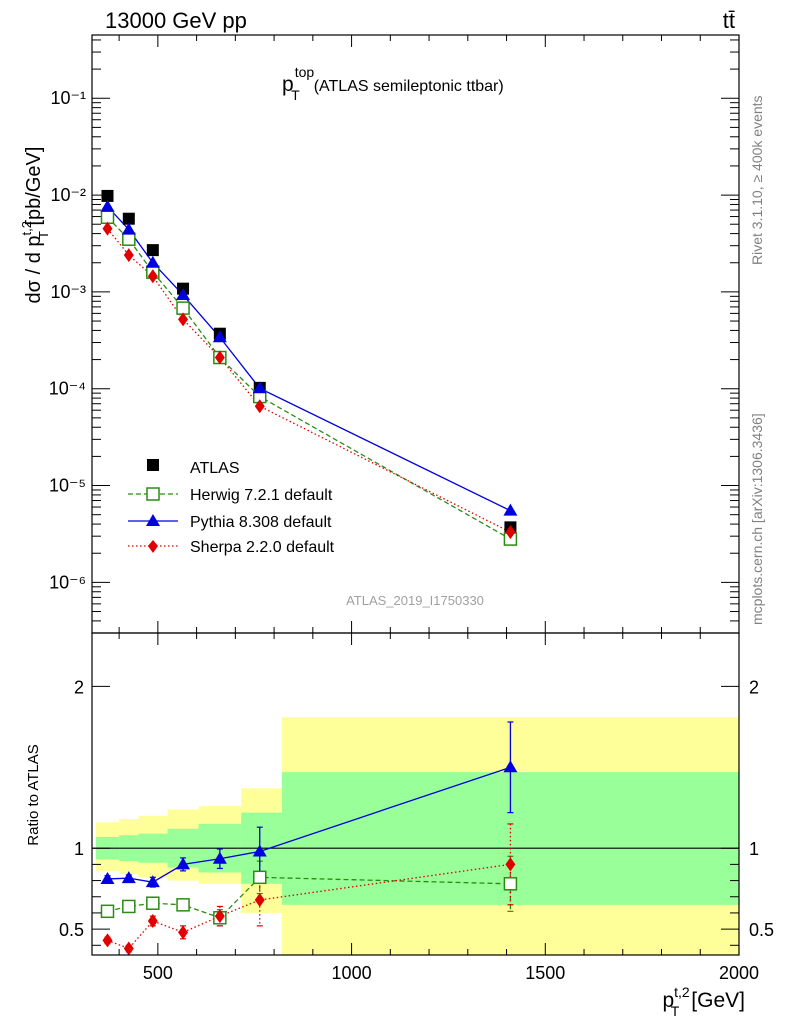 The image size is (786, 1024). I want to click on legend-label-pythia: Pythia 8.308 default, so click(261, 522).